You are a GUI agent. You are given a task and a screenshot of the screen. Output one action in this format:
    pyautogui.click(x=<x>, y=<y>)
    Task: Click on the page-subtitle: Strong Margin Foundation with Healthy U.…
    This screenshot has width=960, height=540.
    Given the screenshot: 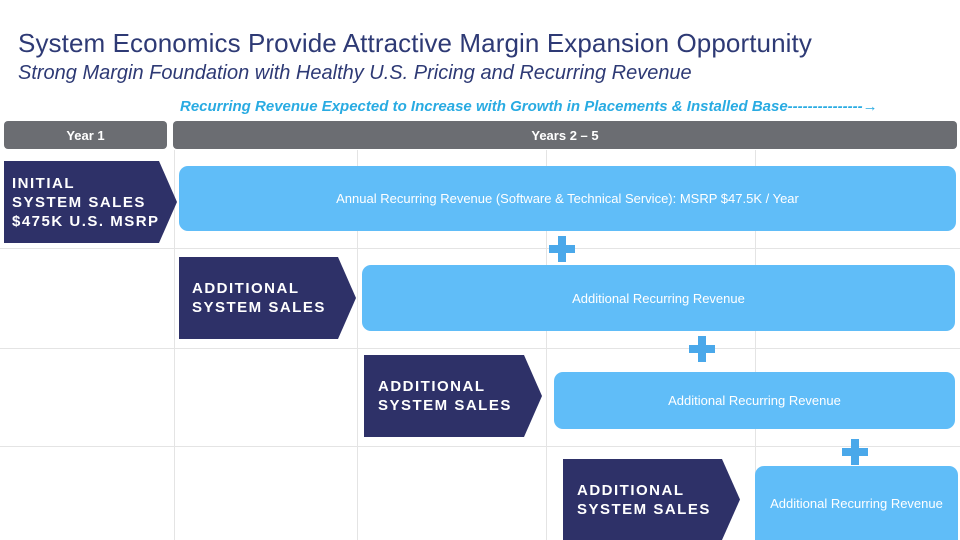 What is the action you would take?
    pyautogui.click(x=355, y=73)
    